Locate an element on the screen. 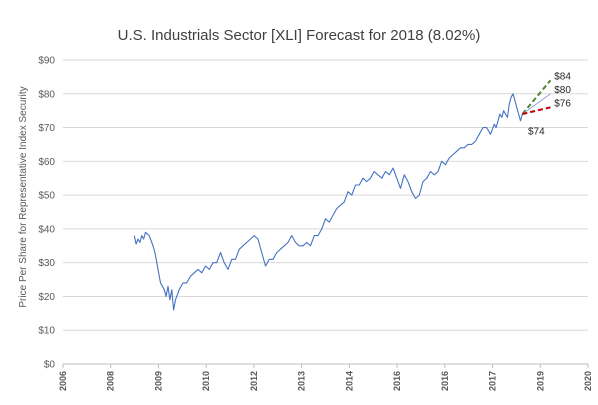 The image size is (598, 405). price-annotation: $84 is located at coordinates (562, 76).